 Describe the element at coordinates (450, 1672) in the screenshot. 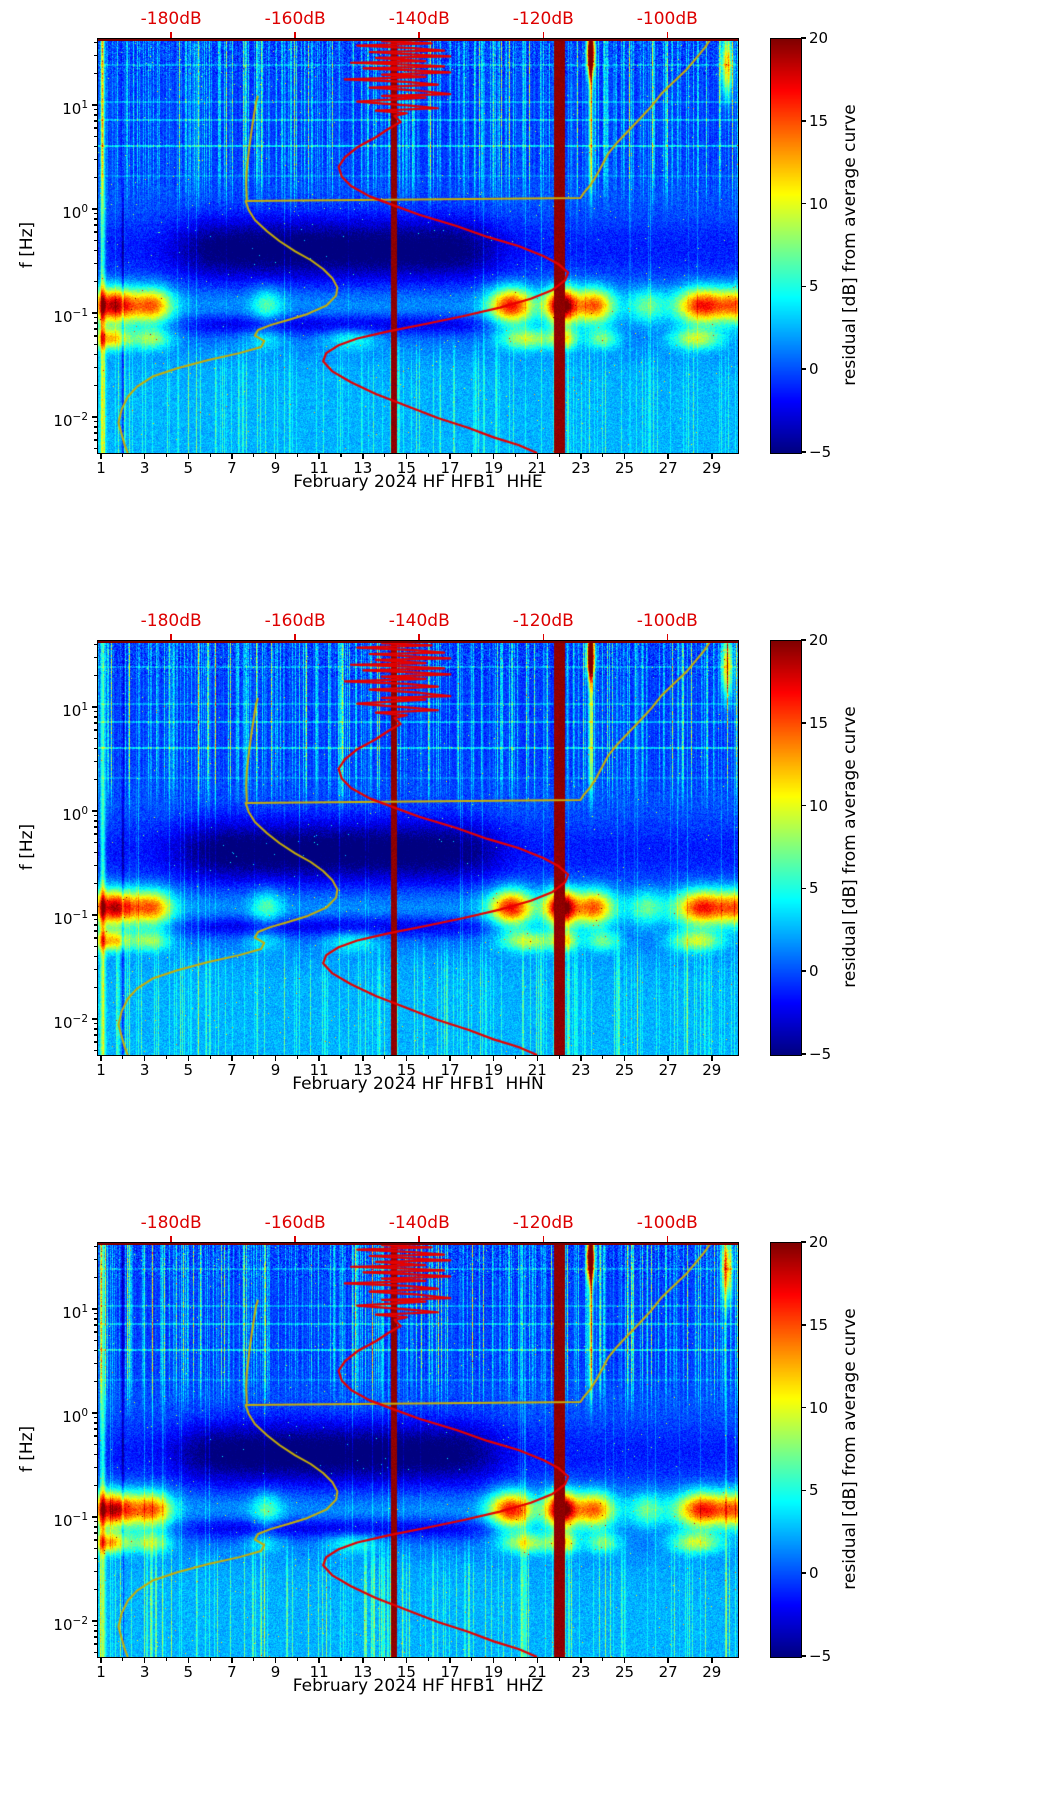

I see `x-tick-label: 17` at that location.